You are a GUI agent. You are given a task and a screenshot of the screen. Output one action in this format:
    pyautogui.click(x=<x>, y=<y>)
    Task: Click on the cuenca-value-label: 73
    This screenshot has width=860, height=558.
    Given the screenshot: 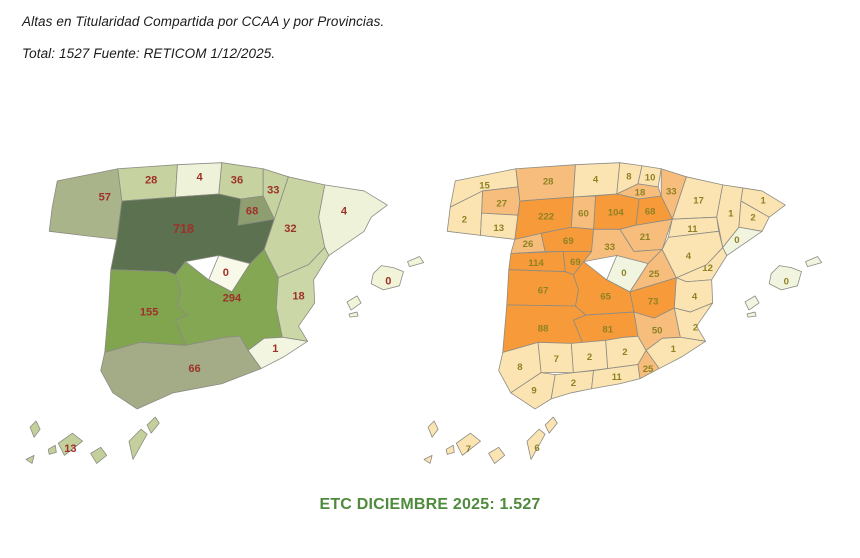 What is the action you would take?
    pyautogui.click(x=653, y=301)
    